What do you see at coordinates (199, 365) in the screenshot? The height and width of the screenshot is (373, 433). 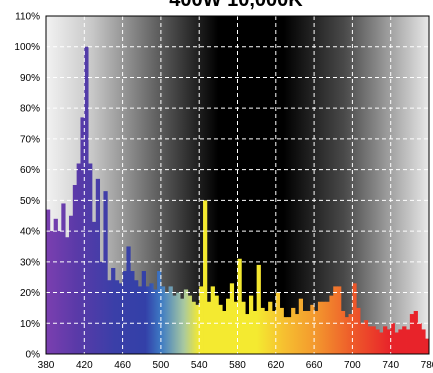 I see `x-tick-label: 540` at bounding box center [199, 365].